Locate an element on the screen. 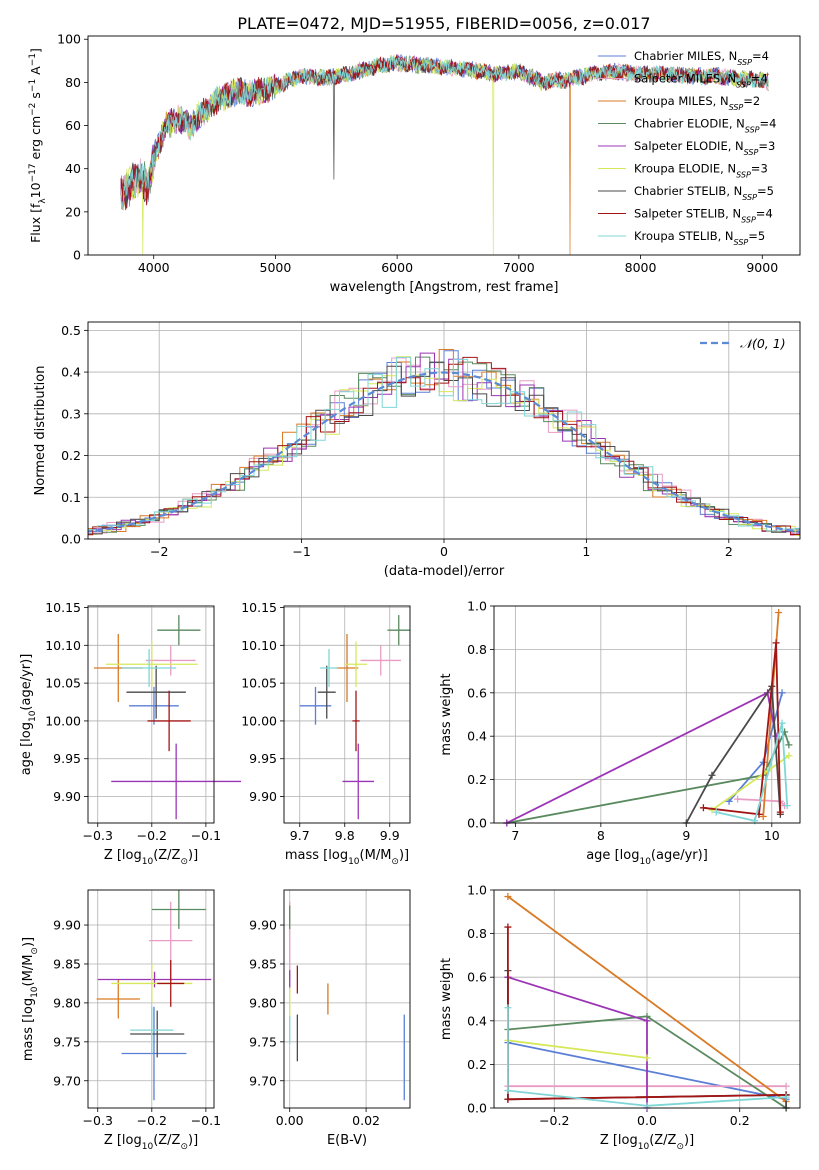  y-tick-label: 9.85 is located at coordinates (263, 963).